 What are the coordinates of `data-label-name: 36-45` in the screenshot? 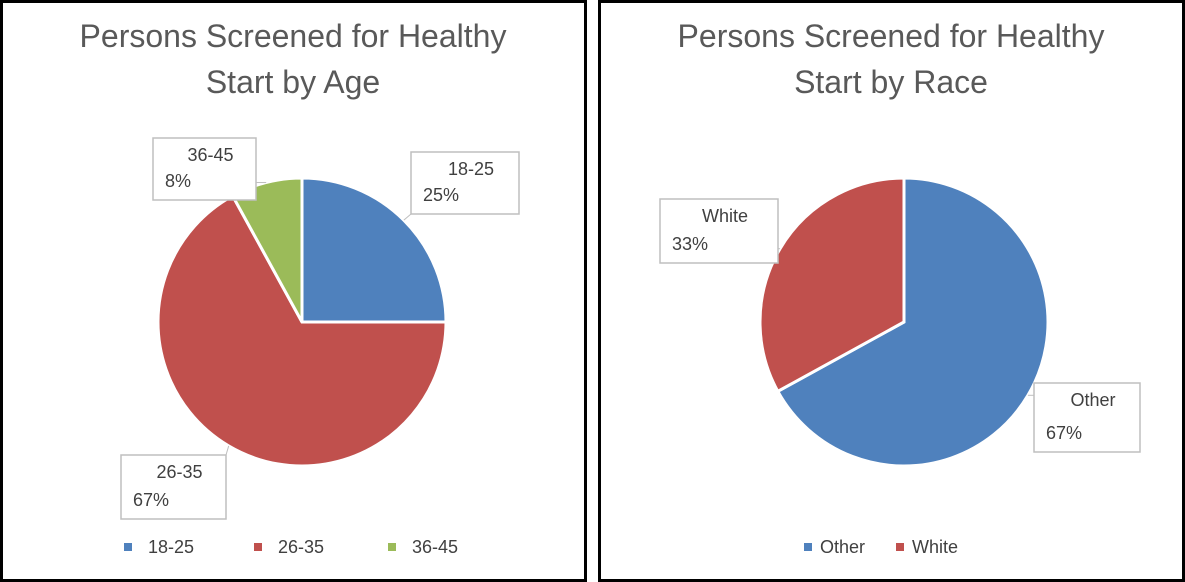 It's located at (210, 155).